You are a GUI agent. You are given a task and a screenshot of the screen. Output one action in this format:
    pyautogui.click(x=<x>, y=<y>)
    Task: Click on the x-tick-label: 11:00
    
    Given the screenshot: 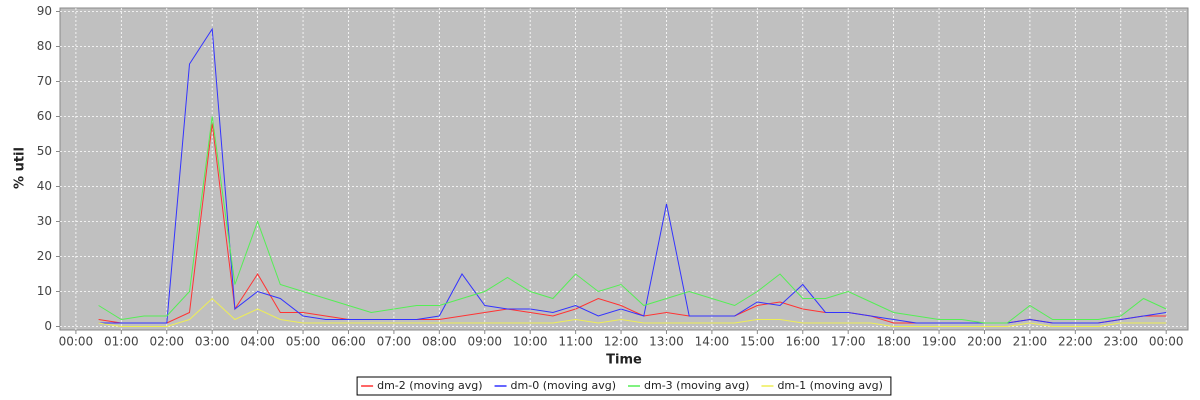 What is the action you would take?
    pyautogui.click(x=575, y=342)
    